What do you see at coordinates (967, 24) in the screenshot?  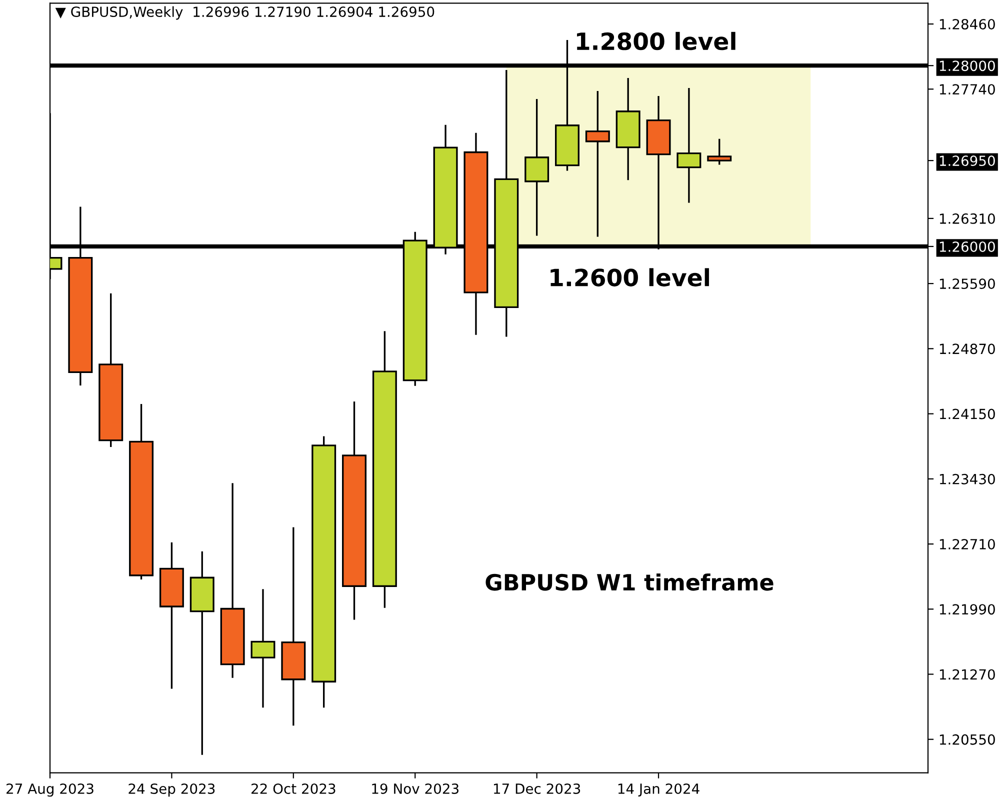 I see `y-tick-label: 1.28460` at bounding box center [967, 24].